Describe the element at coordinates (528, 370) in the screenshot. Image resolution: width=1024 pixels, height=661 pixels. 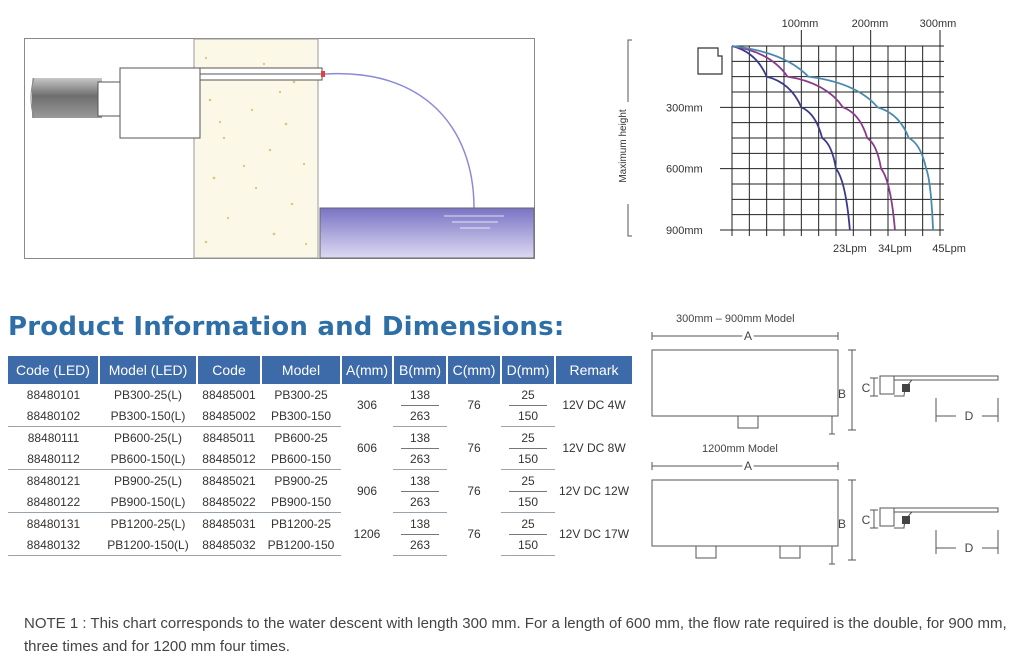
I see `header-d: D(mm)` at that location.